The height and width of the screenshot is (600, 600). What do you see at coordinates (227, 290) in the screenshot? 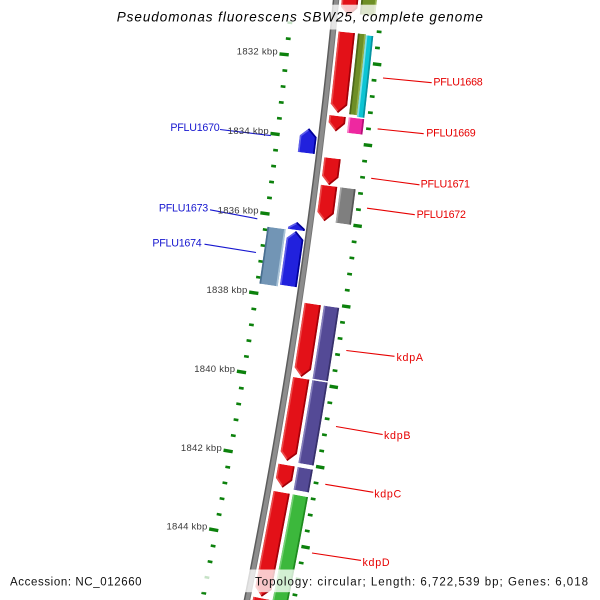
I see `svg-text: 1838 kbp` at bounding box center [227, 290].